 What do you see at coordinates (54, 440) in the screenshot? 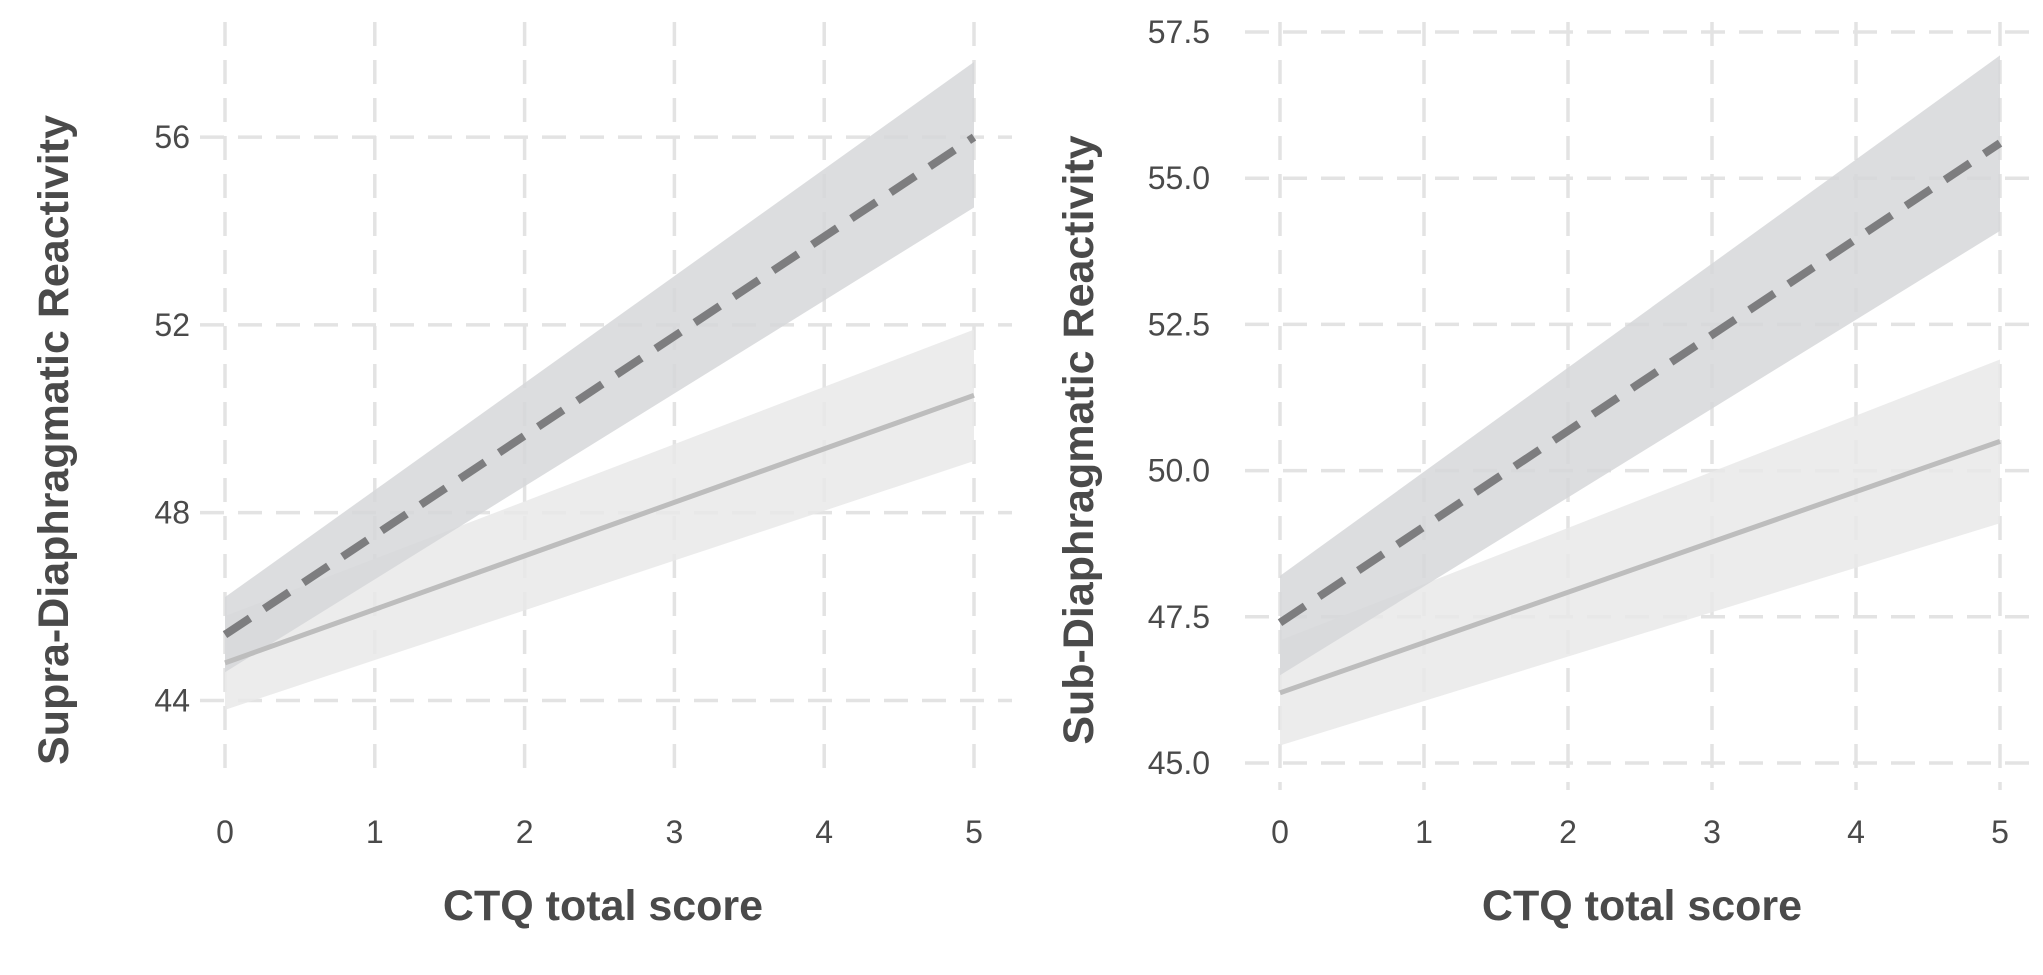
I see `left-panel-y-axis-title: Supra-Diaphragmatic Reactivity` at bounding box center [54, 440].